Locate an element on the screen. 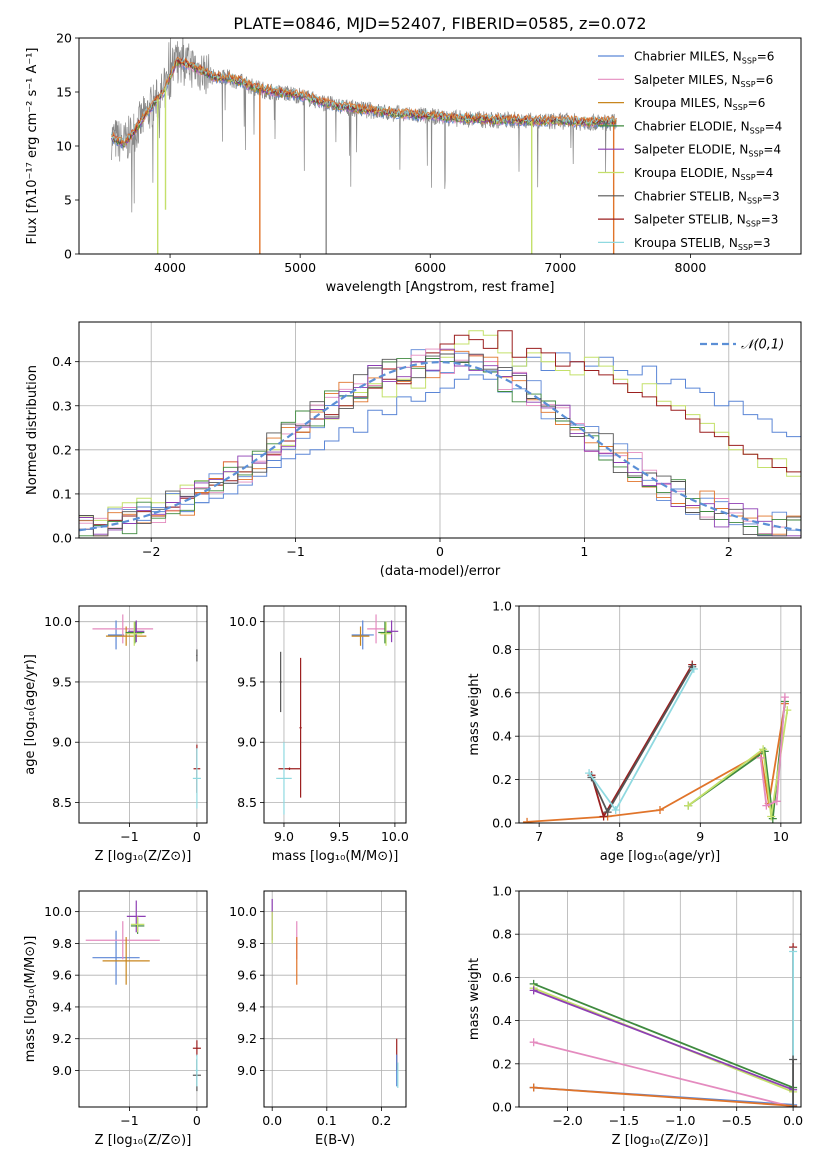 This screenshot has height=1170, width=819. x-tick-label: −2.0 is located at coordinates (567, 1120).